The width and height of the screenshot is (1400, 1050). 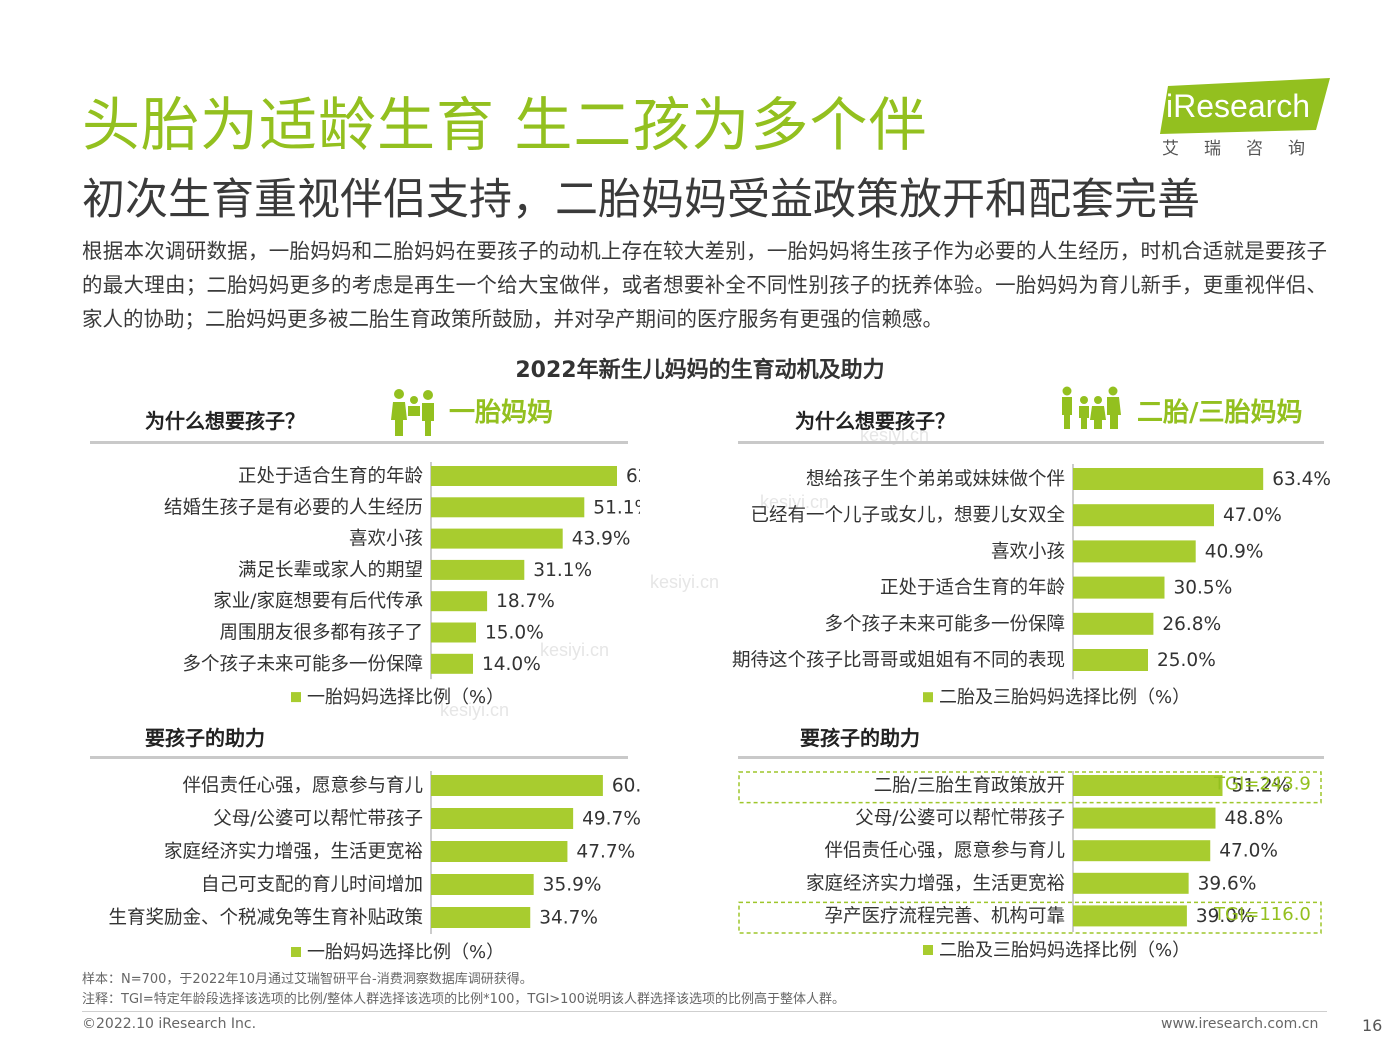 What do you see at coordinates (330, 570) in the screenshot?
I see `category-label: 满足长辈或家人的期望` at bounding box center [330, 570].